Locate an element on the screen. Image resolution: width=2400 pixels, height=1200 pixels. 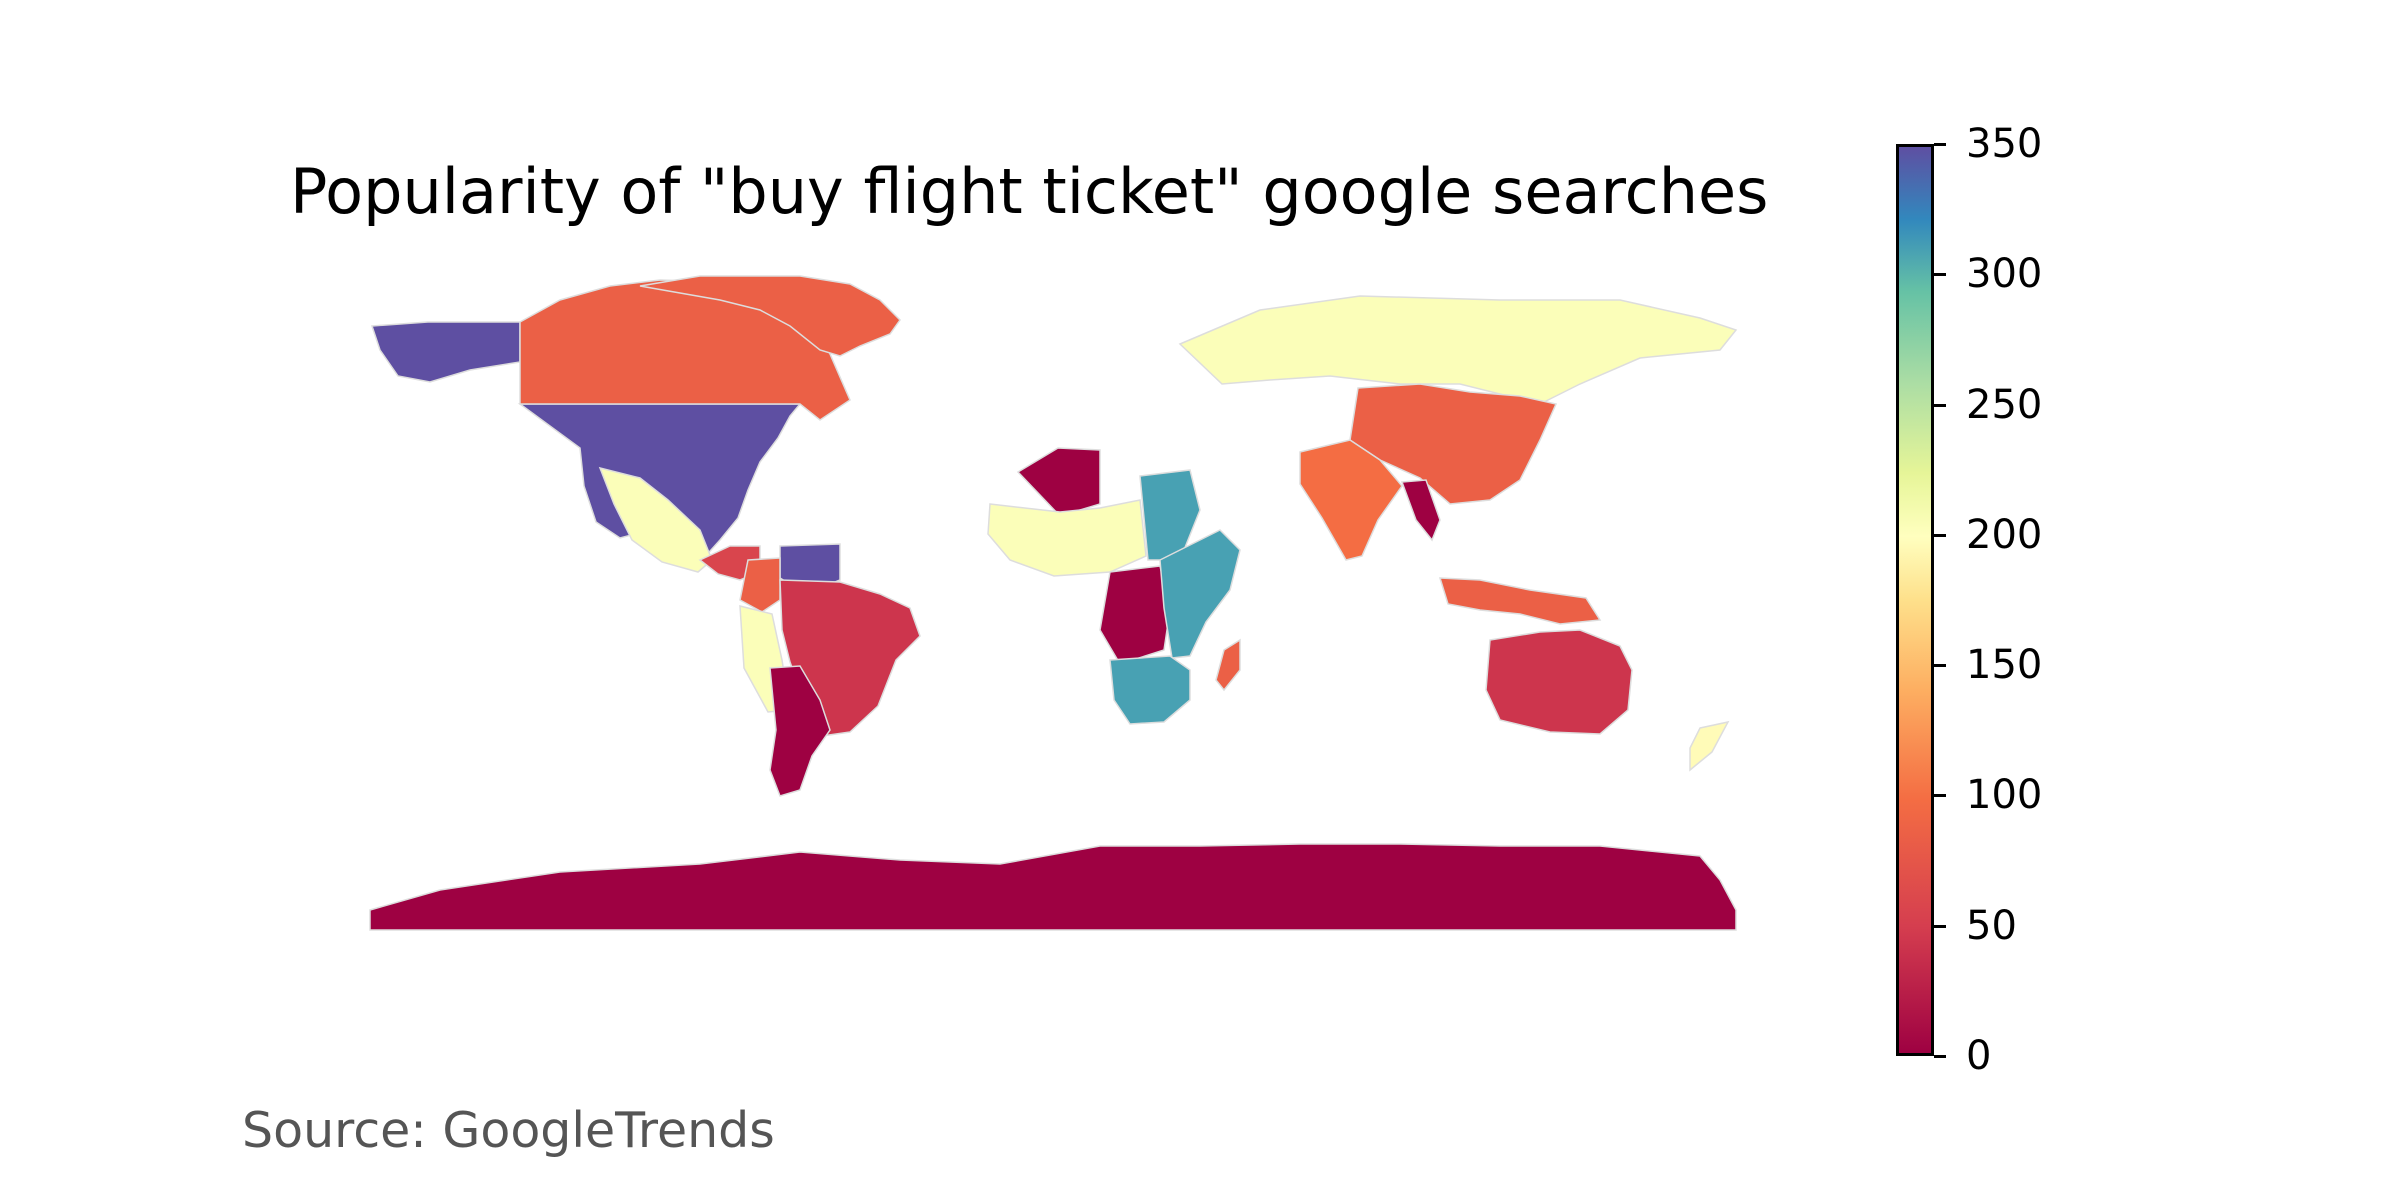
colorbar is located at coordinates (1915, 600).